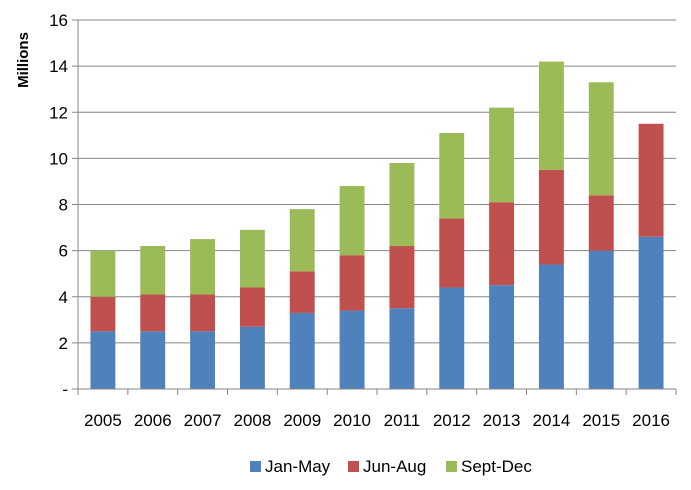  What do you see at coordinates (103, 420) in the screenshot?
I see `x-tick-label: 2005` at bounding box center [103, 420].